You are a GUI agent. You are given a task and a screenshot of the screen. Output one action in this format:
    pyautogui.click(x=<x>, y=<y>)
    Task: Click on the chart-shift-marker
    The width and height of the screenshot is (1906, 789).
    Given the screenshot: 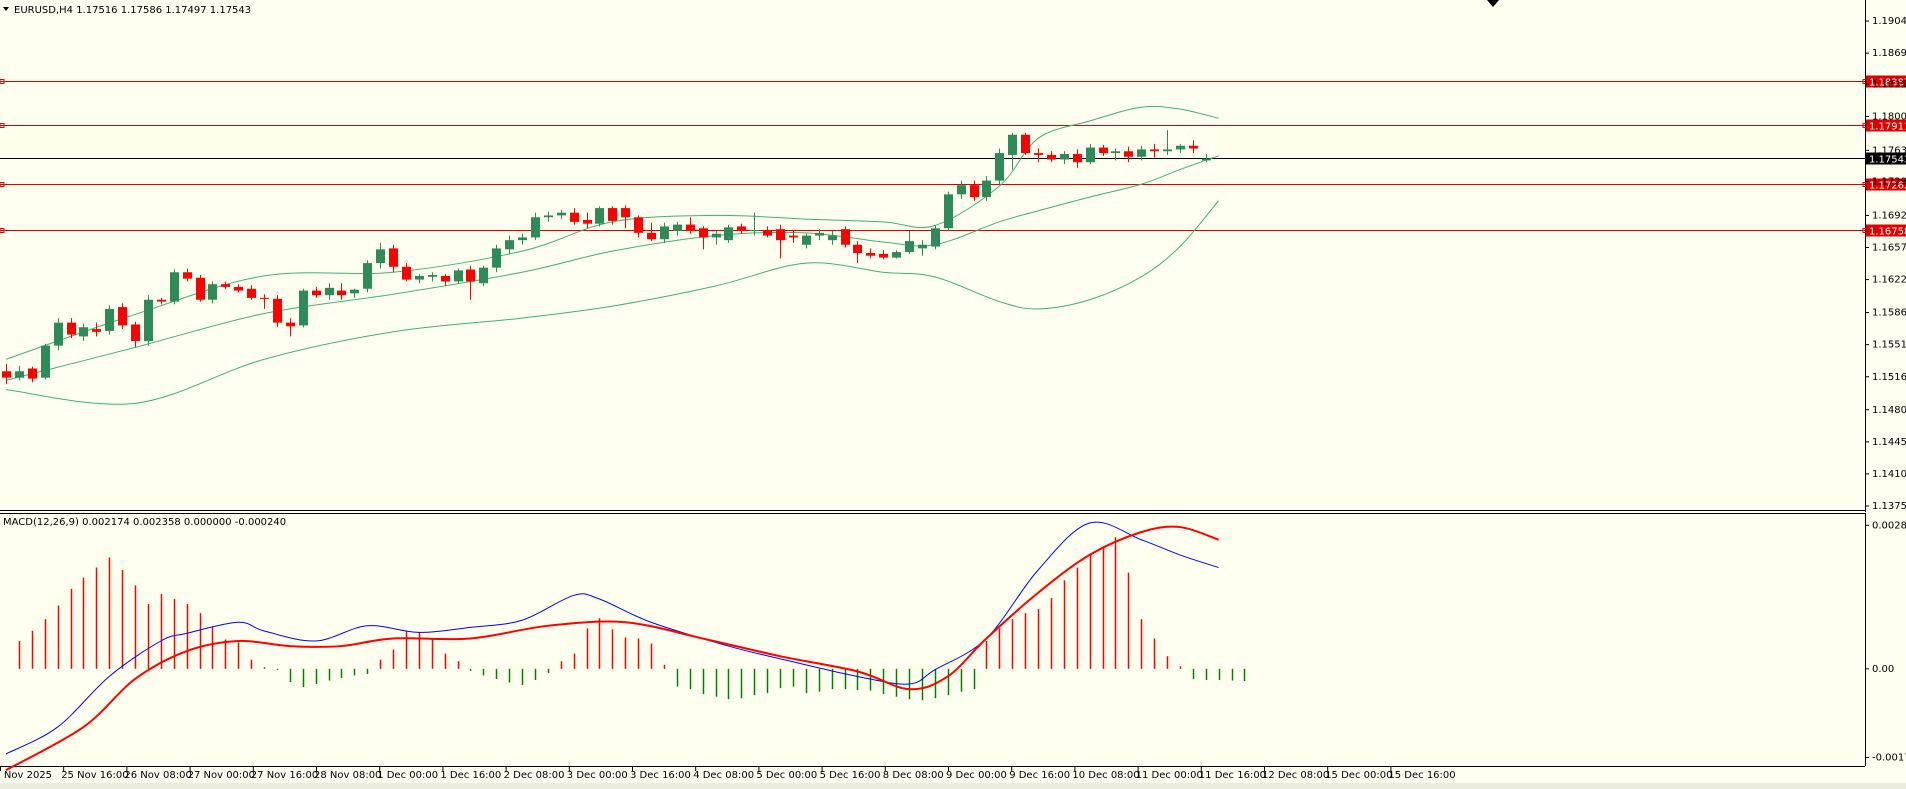 What is the action you would take?
    pyautogui.click(x=1493, y=3)
    